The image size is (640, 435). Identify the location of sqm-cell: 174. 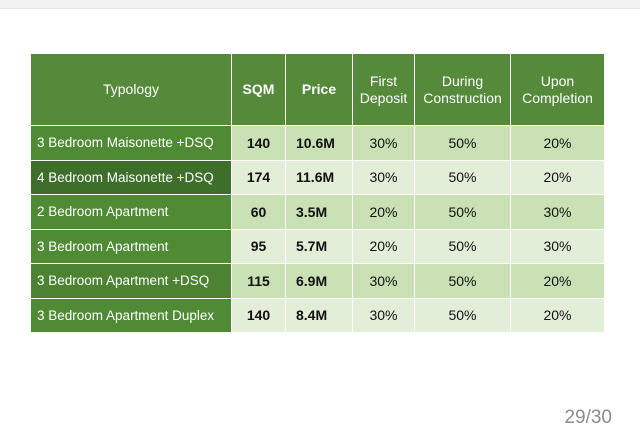
(259, 177).